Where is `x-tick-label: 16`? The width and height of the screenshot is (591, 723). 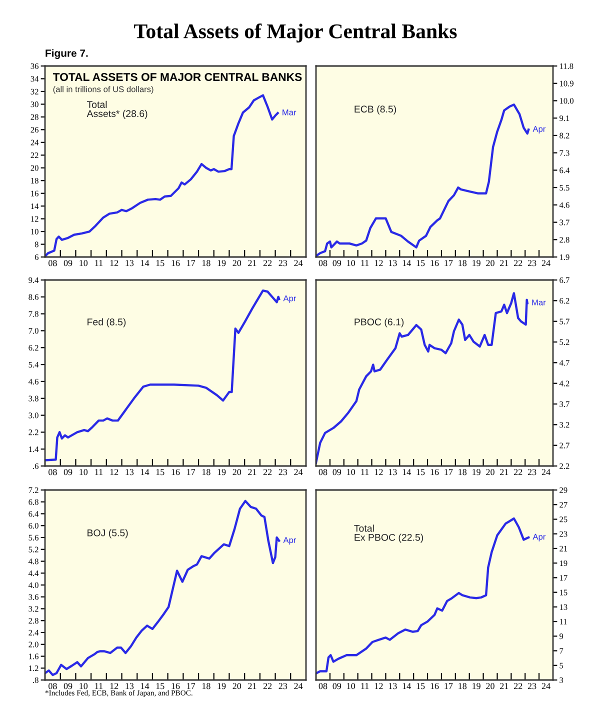 x-tick-label: 16 is located at coordinates (176, 686).